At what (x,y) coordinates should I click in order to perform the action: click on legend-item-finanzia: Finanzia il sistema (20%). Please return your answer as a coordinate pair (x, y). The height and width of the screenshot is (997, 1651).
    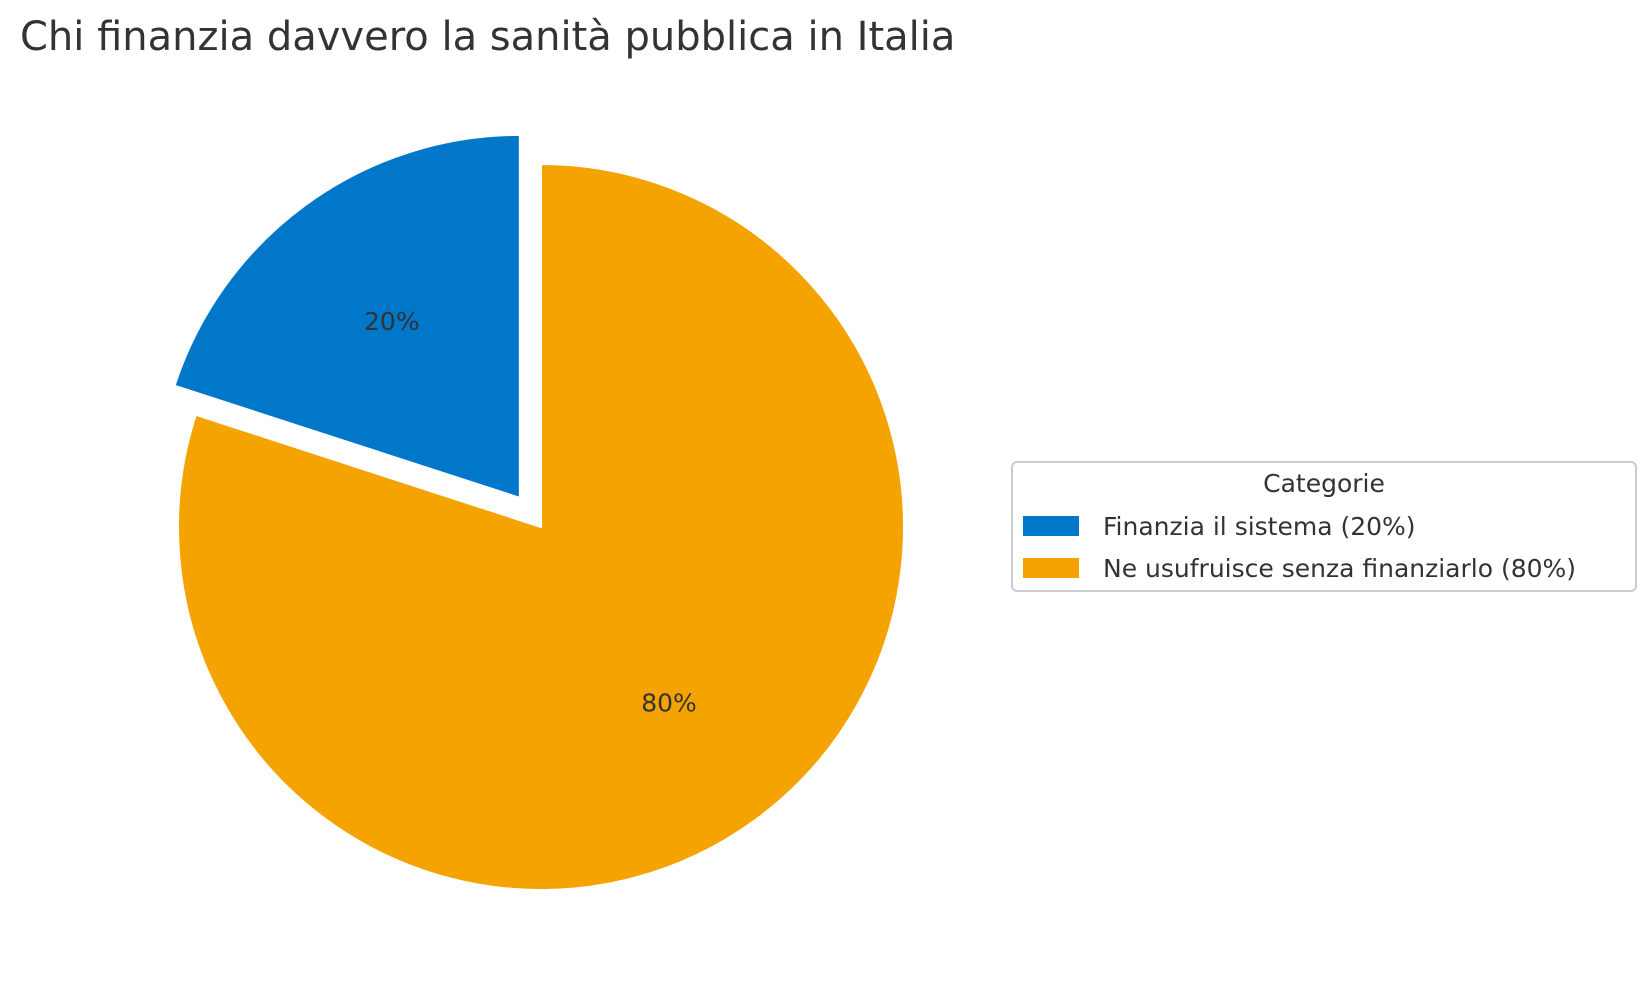
    Looking at the image, I should click on (1219, 526).